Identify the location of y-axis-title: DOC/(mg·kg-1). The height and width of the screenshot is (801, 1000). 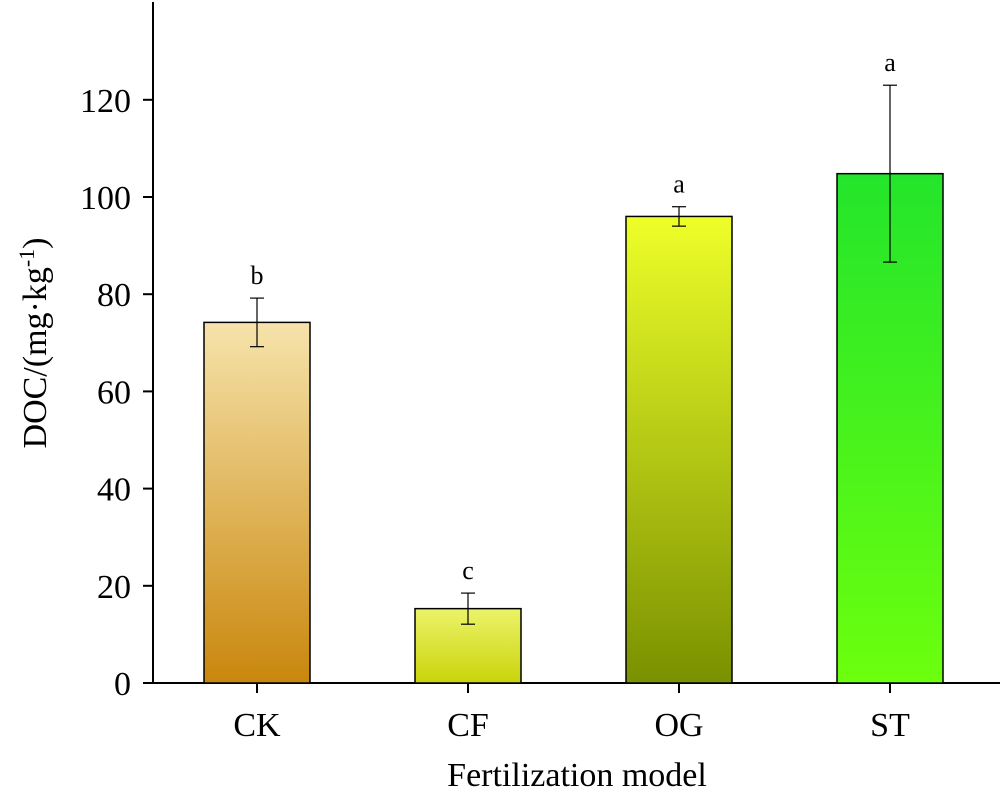
(34, 343).